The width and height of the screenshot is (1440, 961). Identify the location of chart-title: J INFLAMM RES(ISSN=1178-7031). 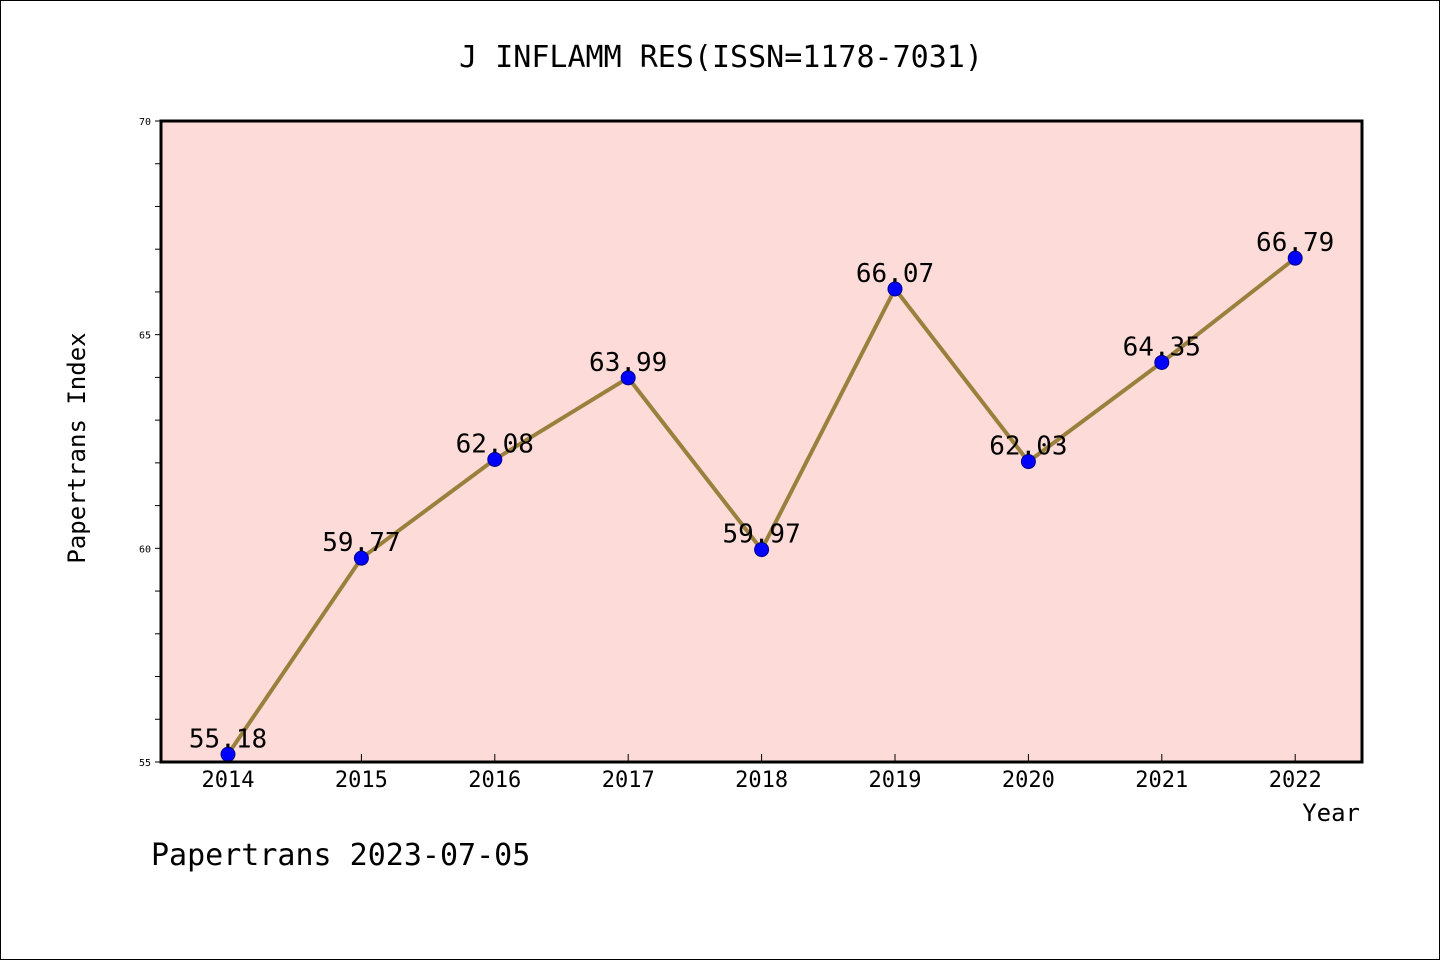
(721, 57).